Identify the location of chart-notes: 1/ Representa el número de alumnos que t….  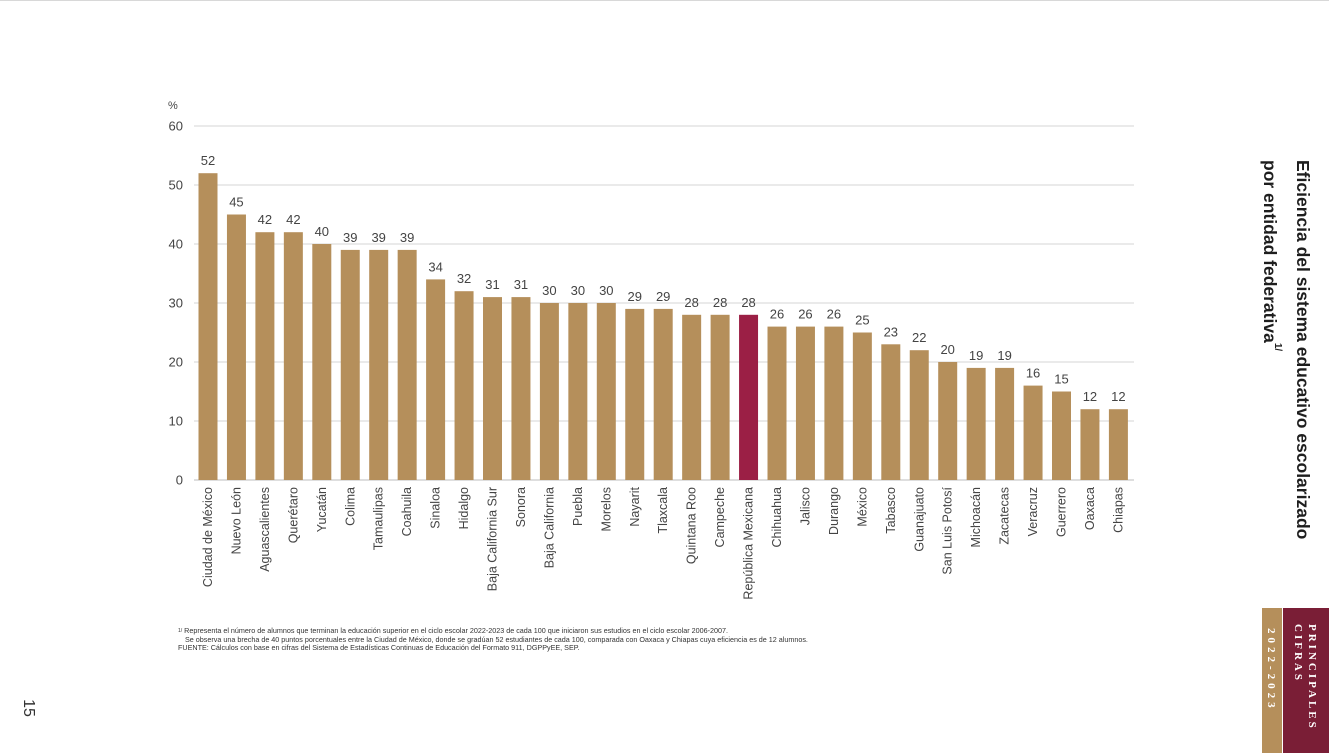
(538, 639).